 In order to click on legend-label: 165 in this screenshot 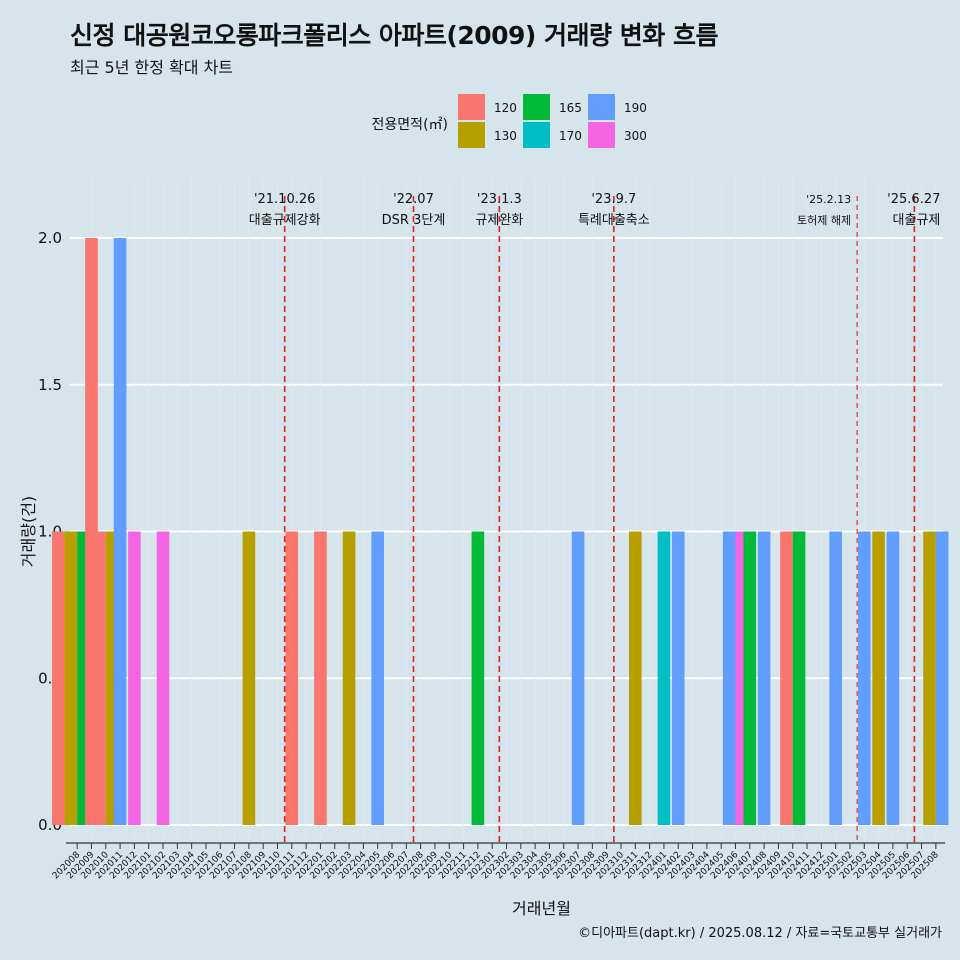, I will do `click(570, 108)`.